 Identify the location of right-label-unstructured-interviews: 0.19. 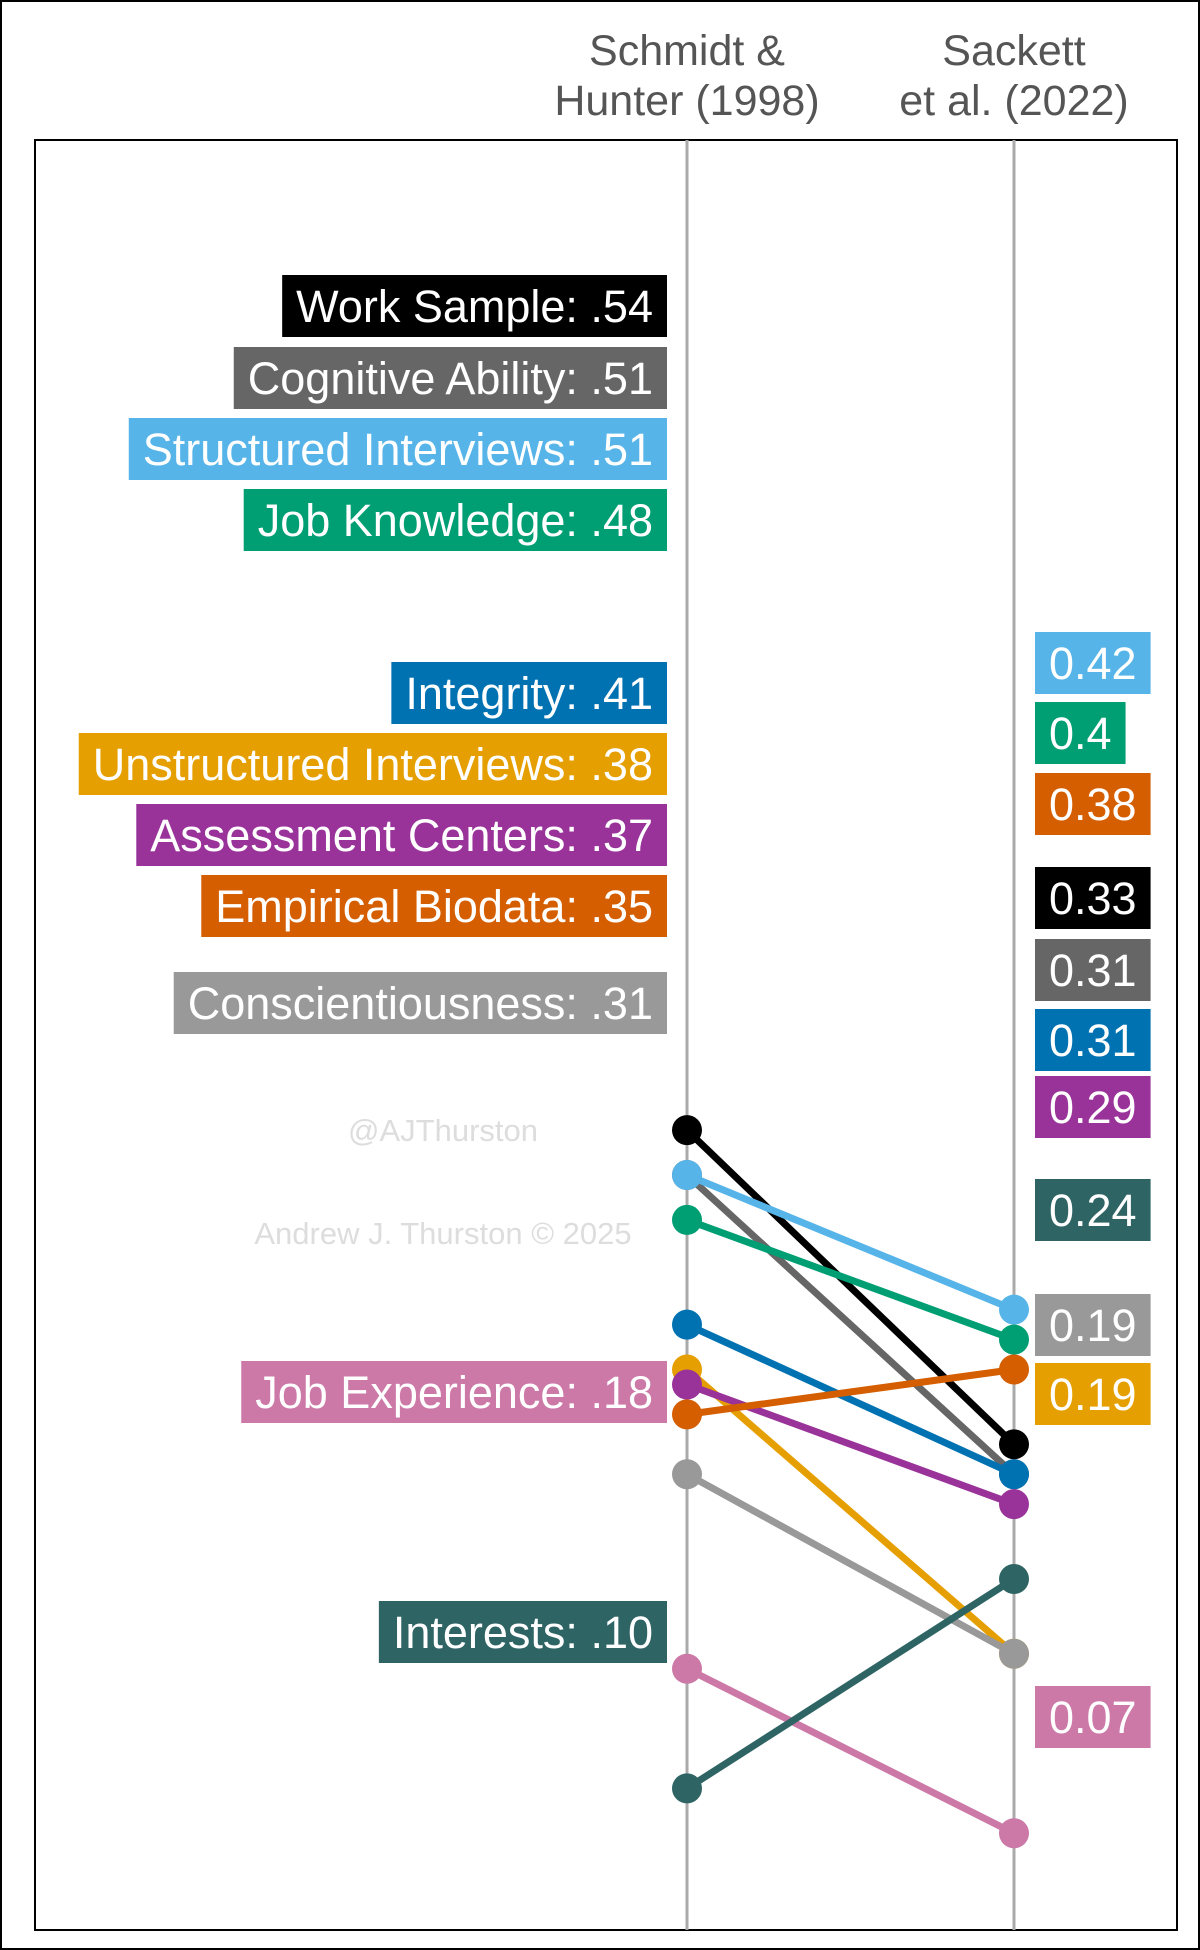
(1093, 1394).